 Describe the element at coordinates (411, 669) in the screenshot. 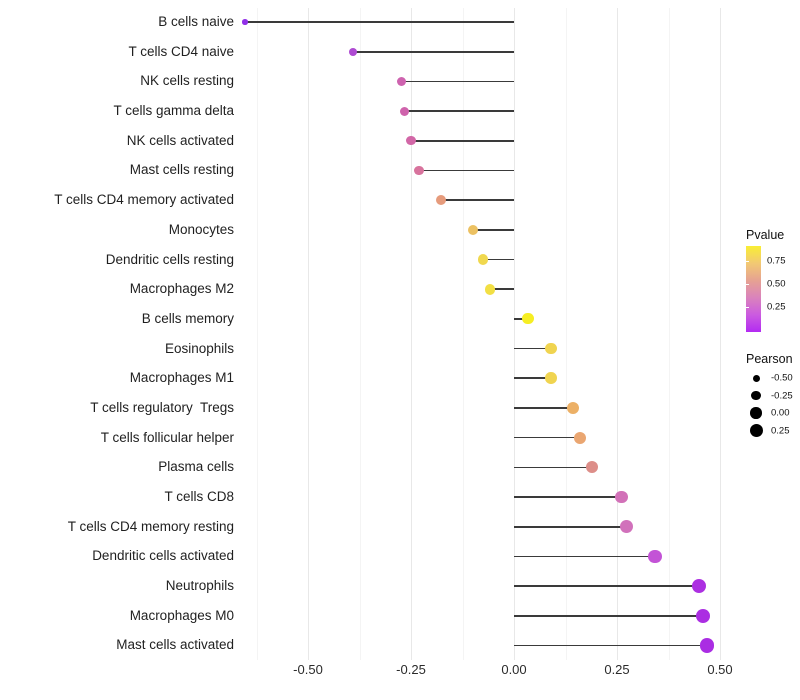

I see `x-axis-tick-label: -0.25` at that location.